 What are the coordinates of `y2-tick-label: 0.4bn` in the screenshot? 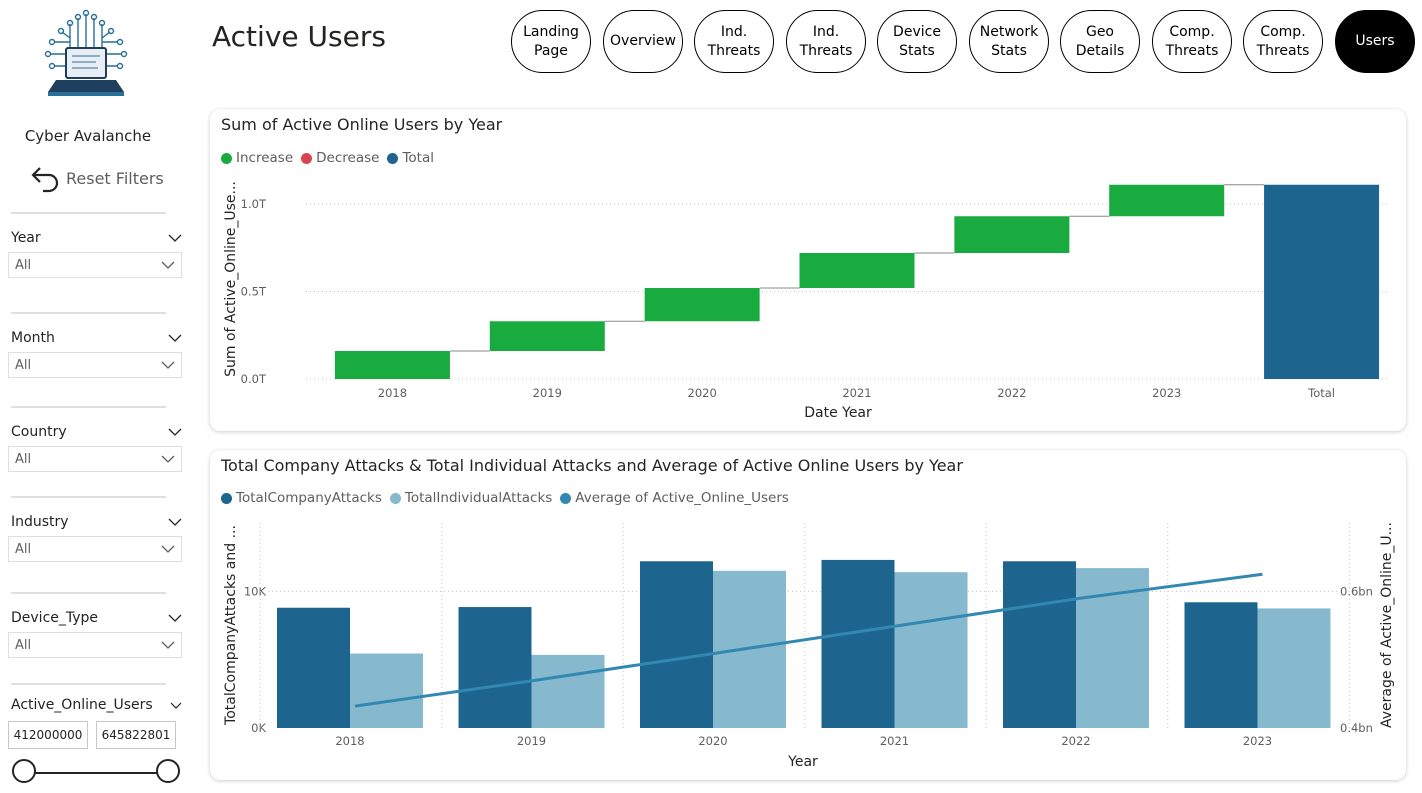 It's located at (1356, 728).